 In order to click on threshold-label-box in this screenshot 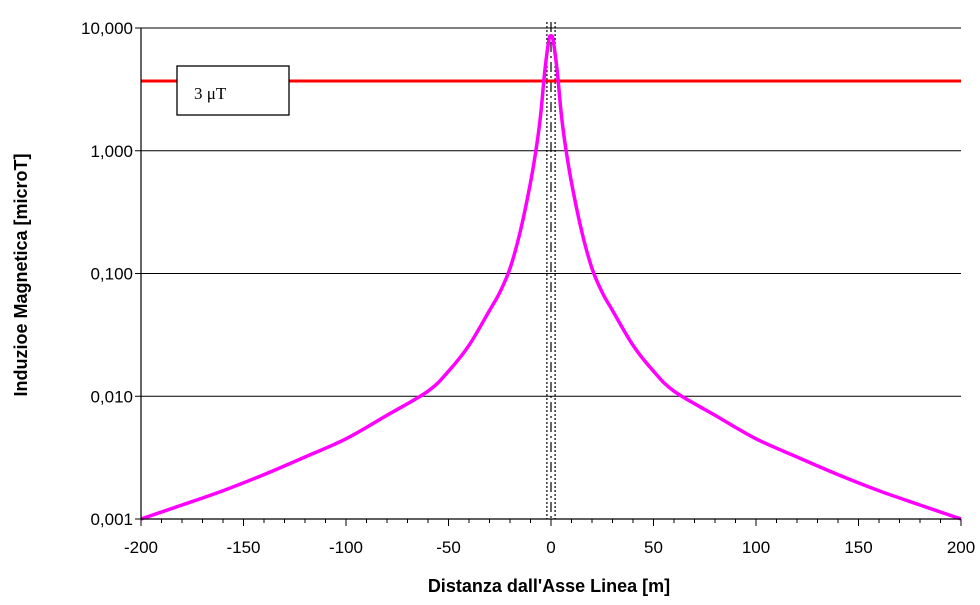, I will do `click(233, 90)`.